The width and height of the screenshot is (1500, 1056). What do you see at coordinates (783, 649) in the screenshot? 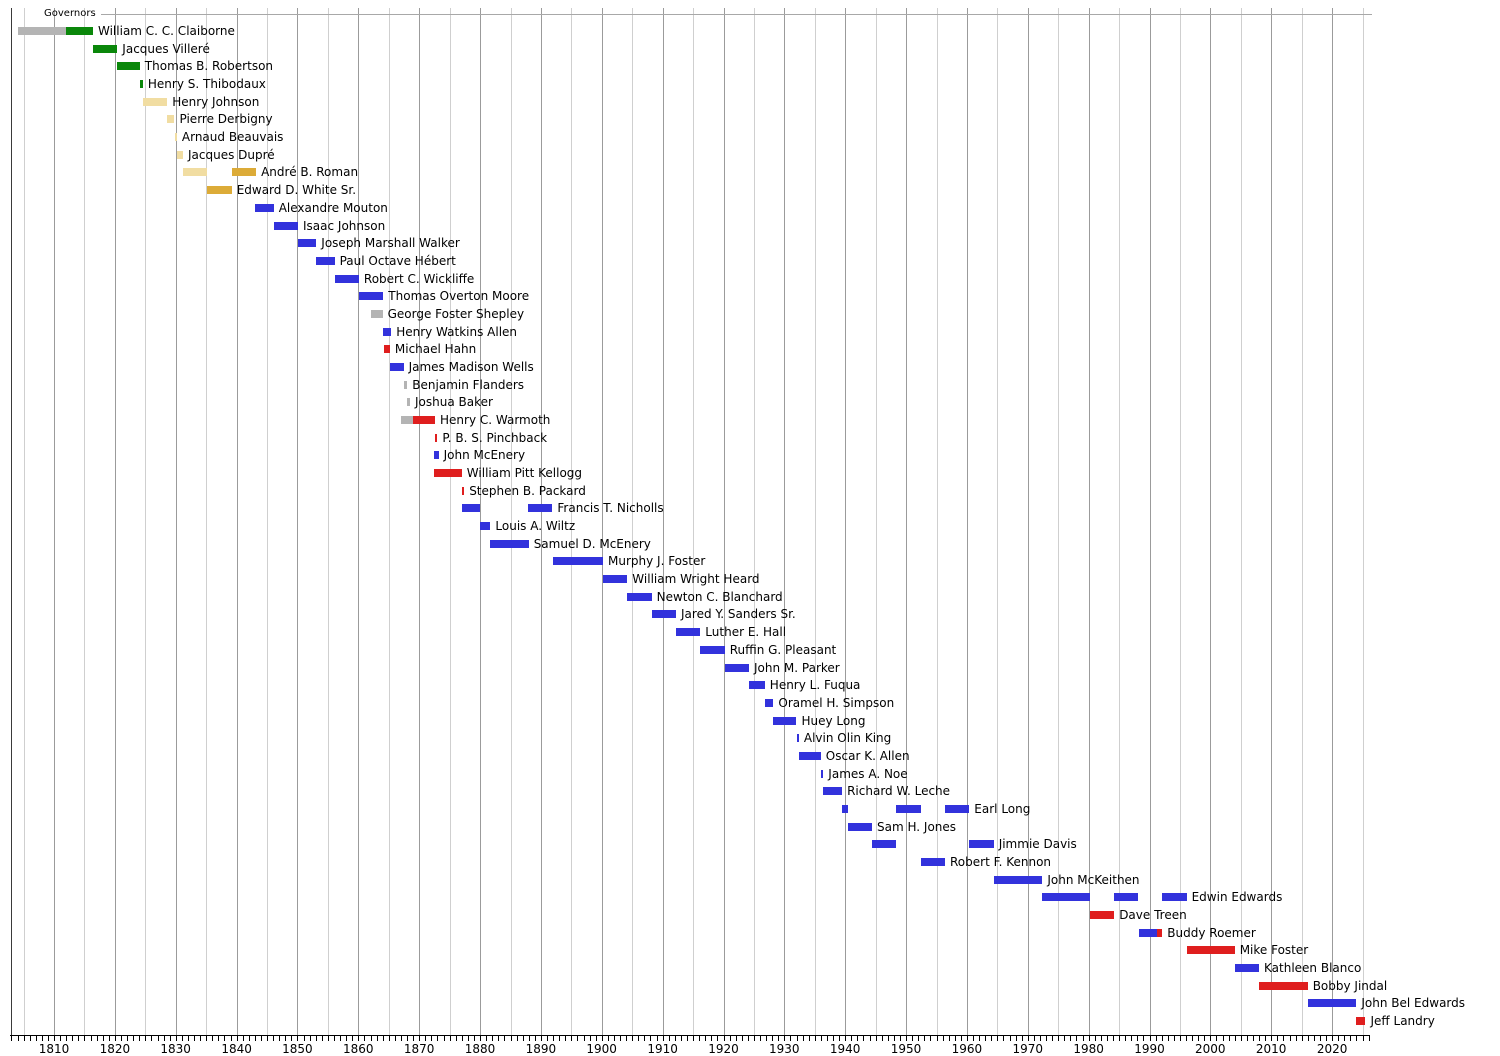
I see `governor-label: Ruffin G. Pleasant` at bounding box center [783, 649].